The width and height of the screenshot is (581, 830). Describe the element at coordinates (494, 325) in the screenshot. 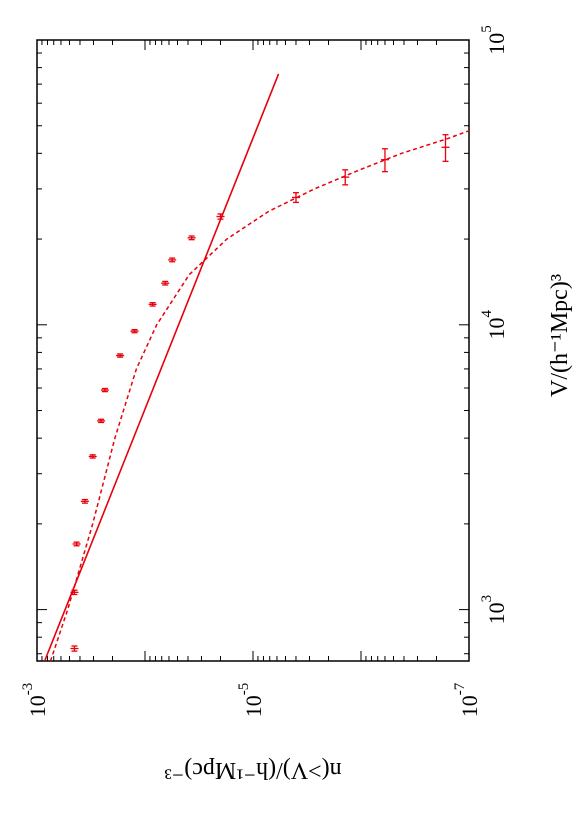

I see `x-tick-label: 10⁴` at that location.